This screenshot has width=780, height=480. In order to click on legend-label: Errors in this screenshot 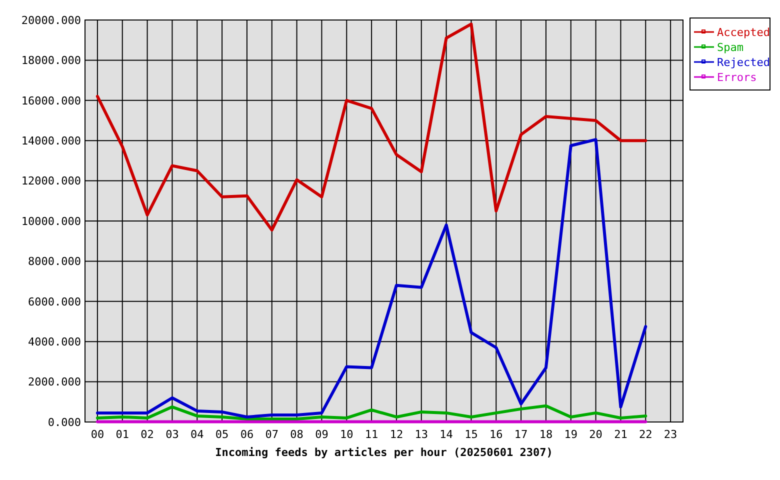, I will do `click(737, 77)`.